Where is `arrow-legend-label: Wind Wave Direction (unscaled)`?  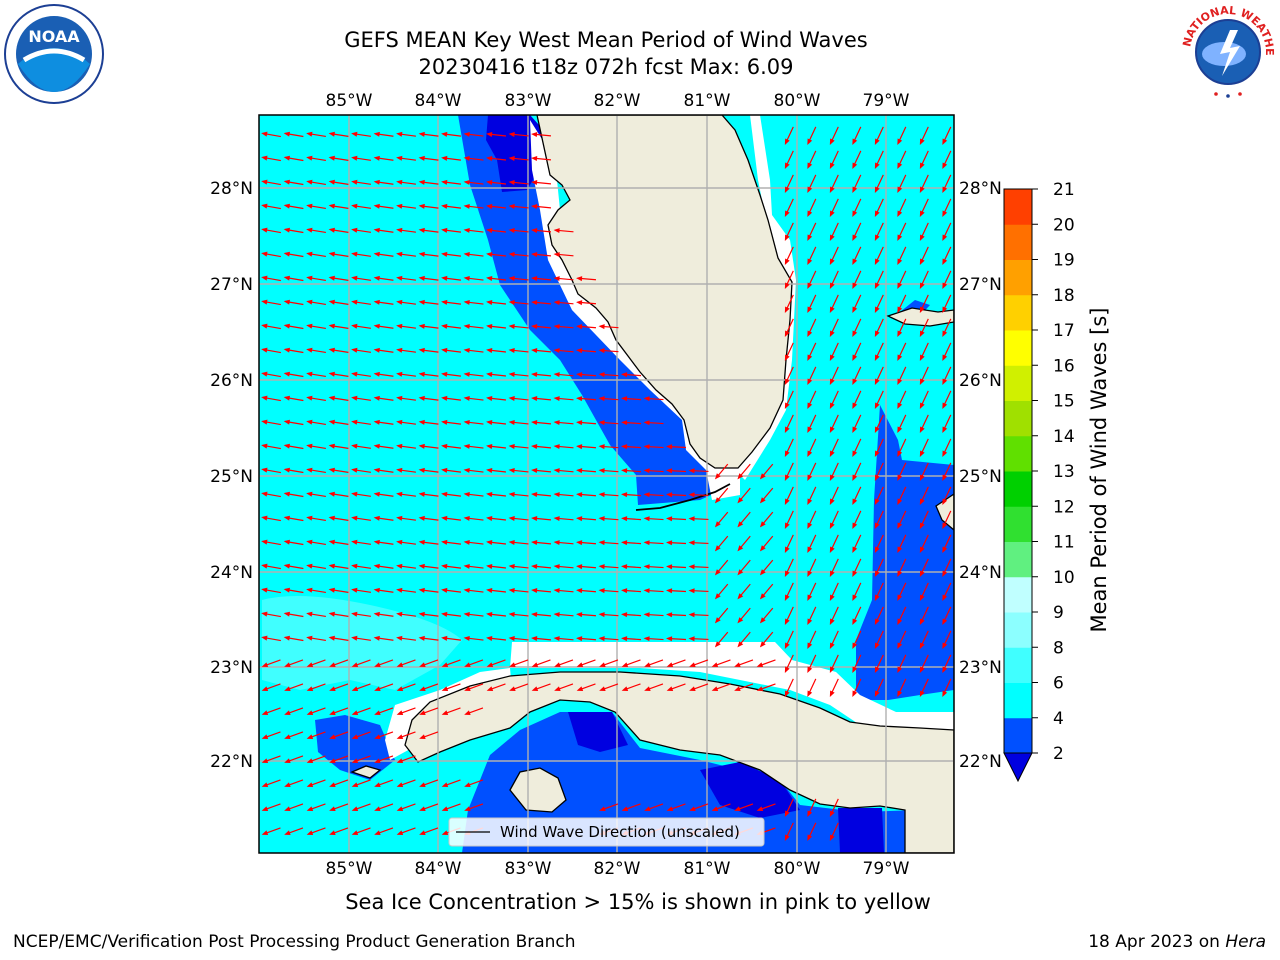 arrow-legend-label: Wind Wave Direction (unscaled) is located at coordinates (620, 832).